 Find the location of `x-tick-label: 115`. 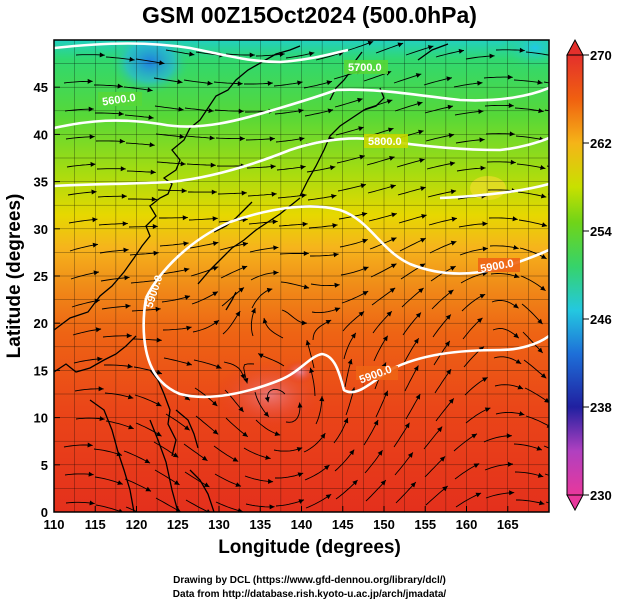

x-tick-label: 115 is located at coordinates (95, 524).